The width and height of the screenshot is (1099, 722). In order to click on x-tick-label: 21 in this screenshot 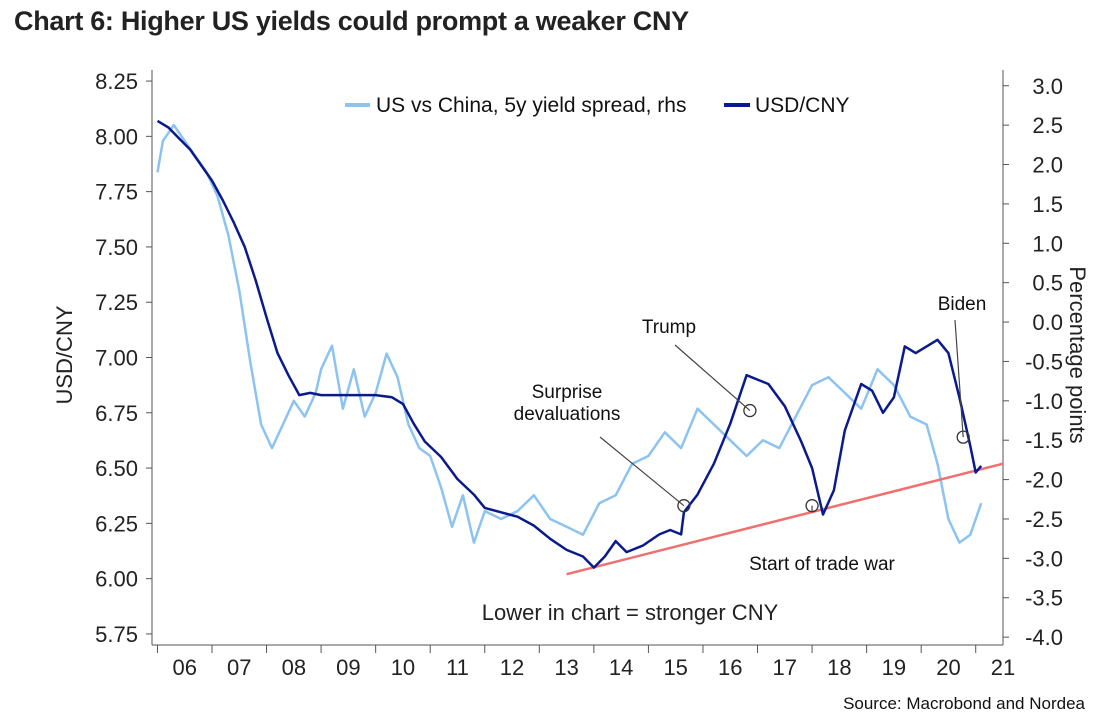, I will do `click(1003, 667)`.